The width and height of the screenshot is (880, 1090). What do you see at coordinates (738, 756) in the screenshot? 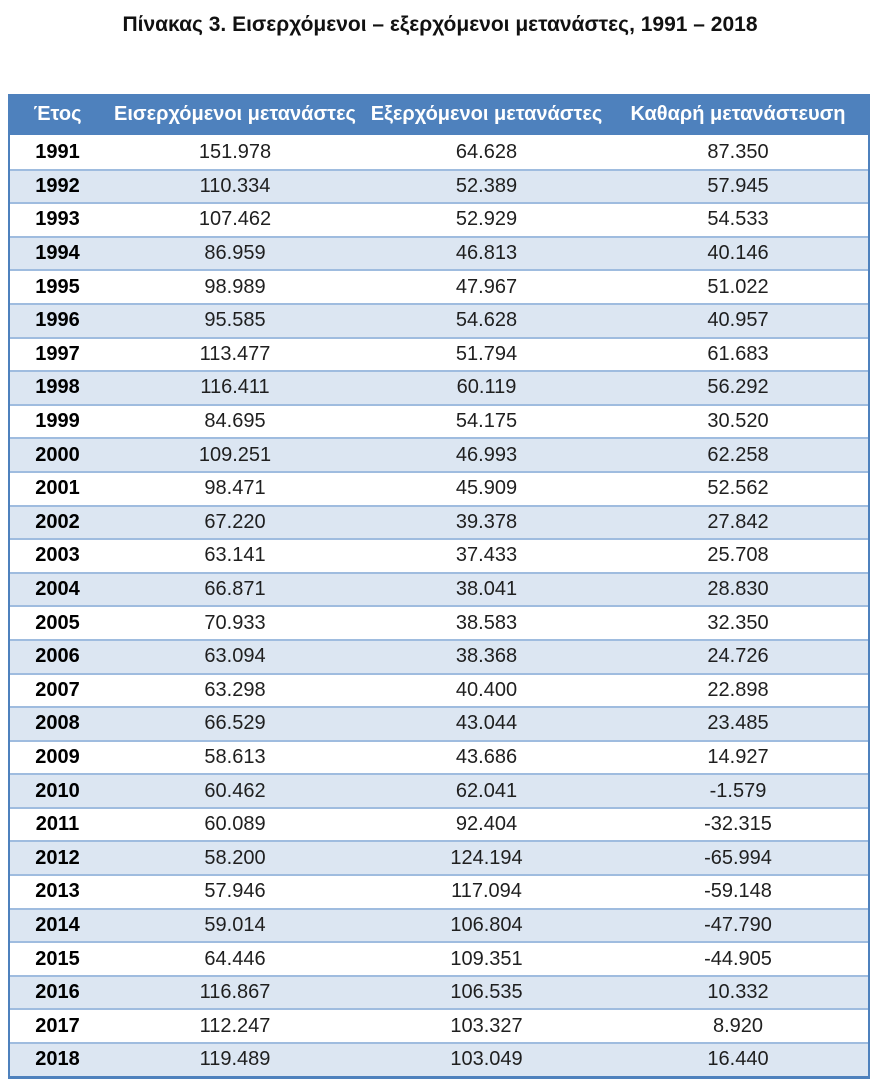
I see `net-cell: 14.927` at bounding box center [738, 756].